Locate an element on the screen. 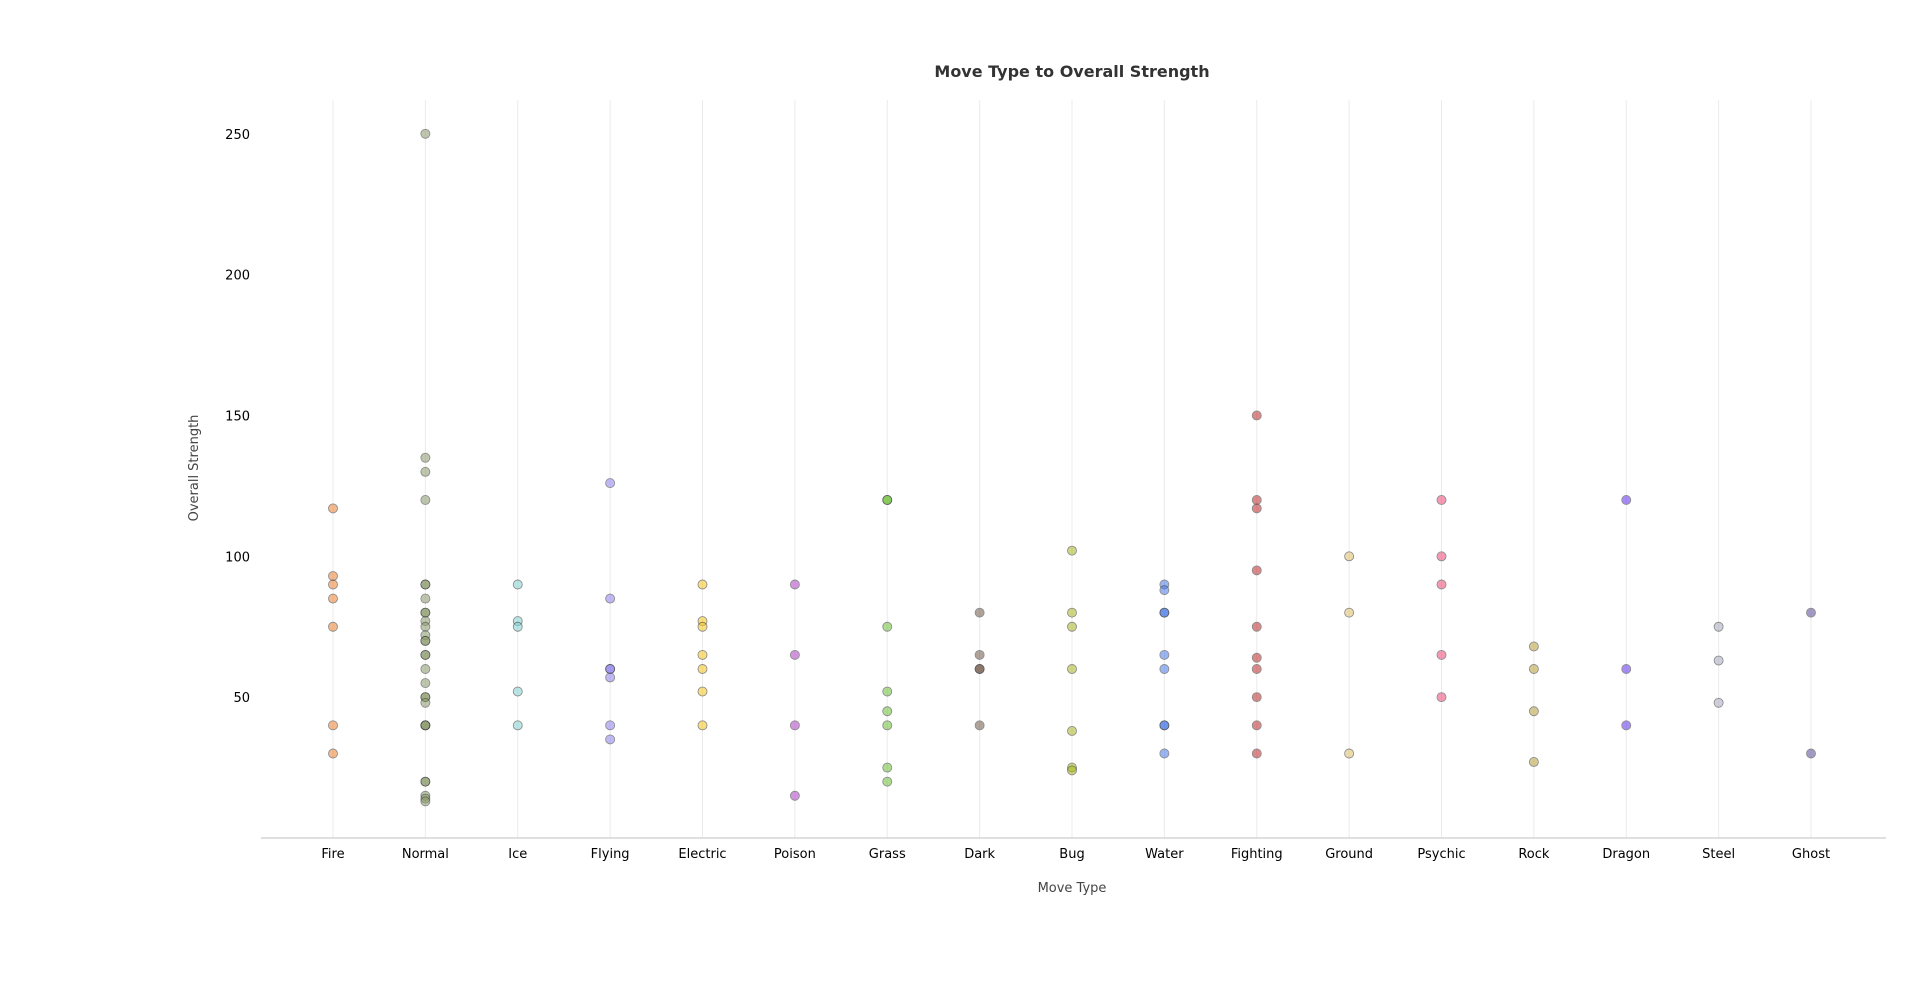 This screenshot has width=1920, height=988. x-tick-label: Rock is located at coordinates (1534, 854).